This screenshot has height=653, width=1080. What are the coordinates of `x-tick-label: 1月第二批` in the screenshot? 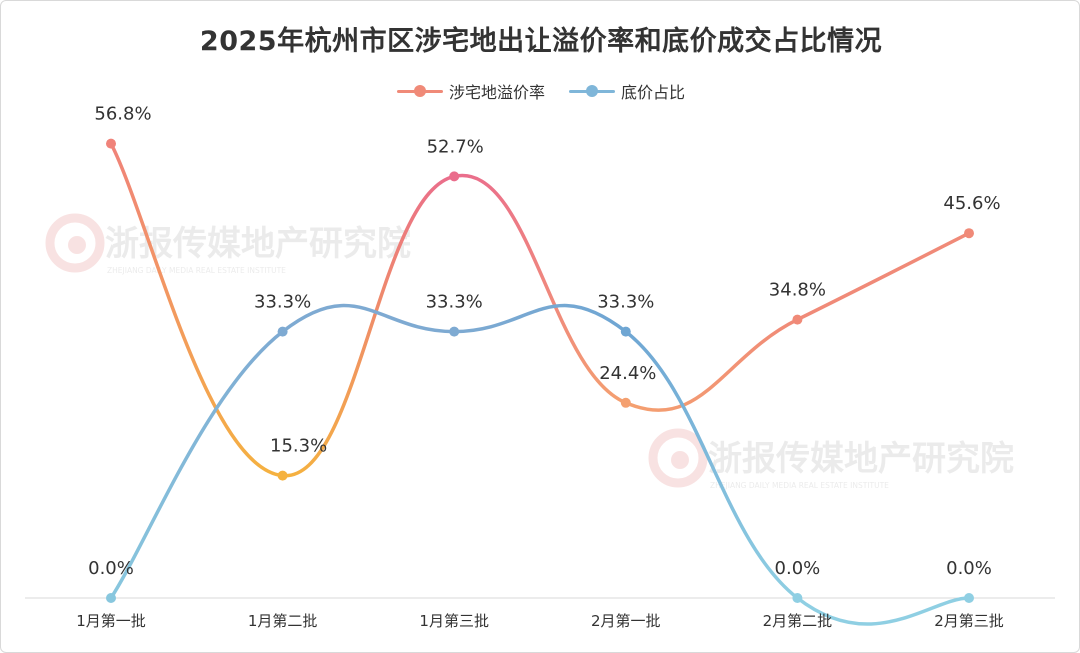 It's located at (283, 621).